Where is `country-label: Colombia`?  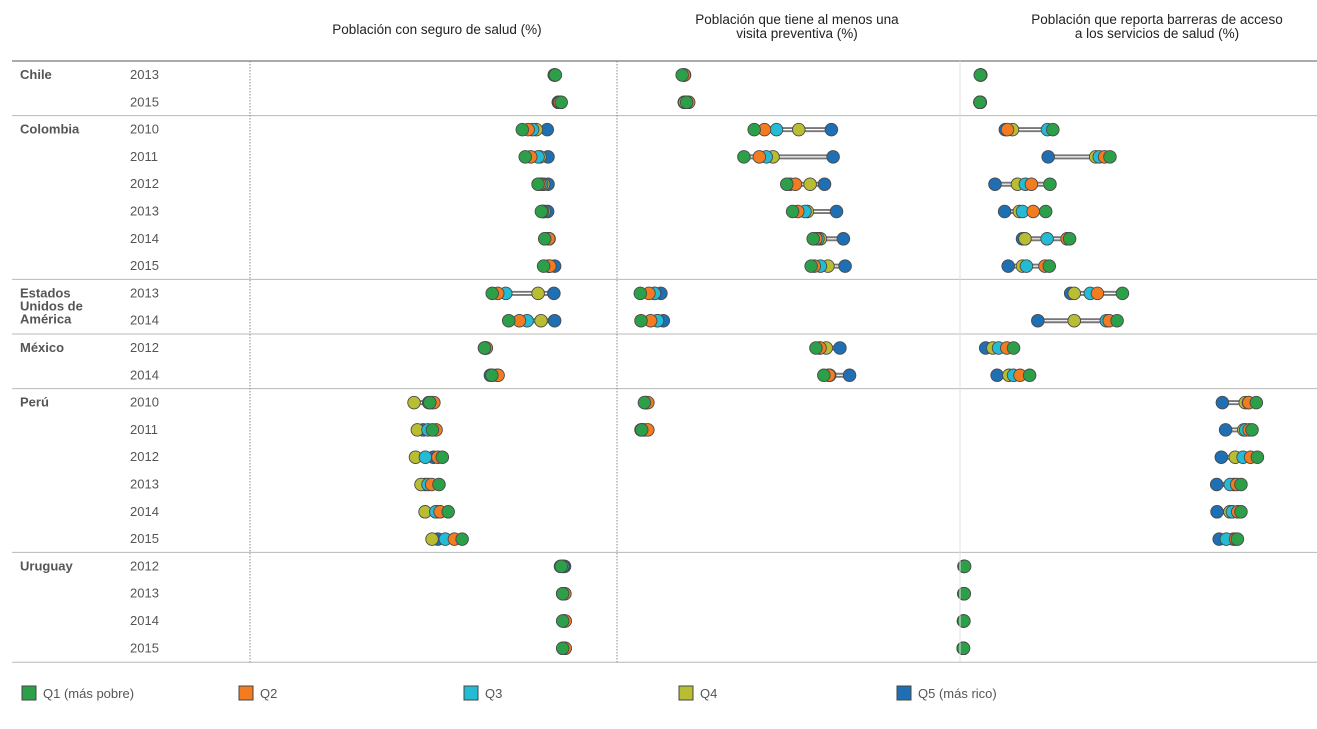 country-label: Colombia is located at coordinates (50, 129).